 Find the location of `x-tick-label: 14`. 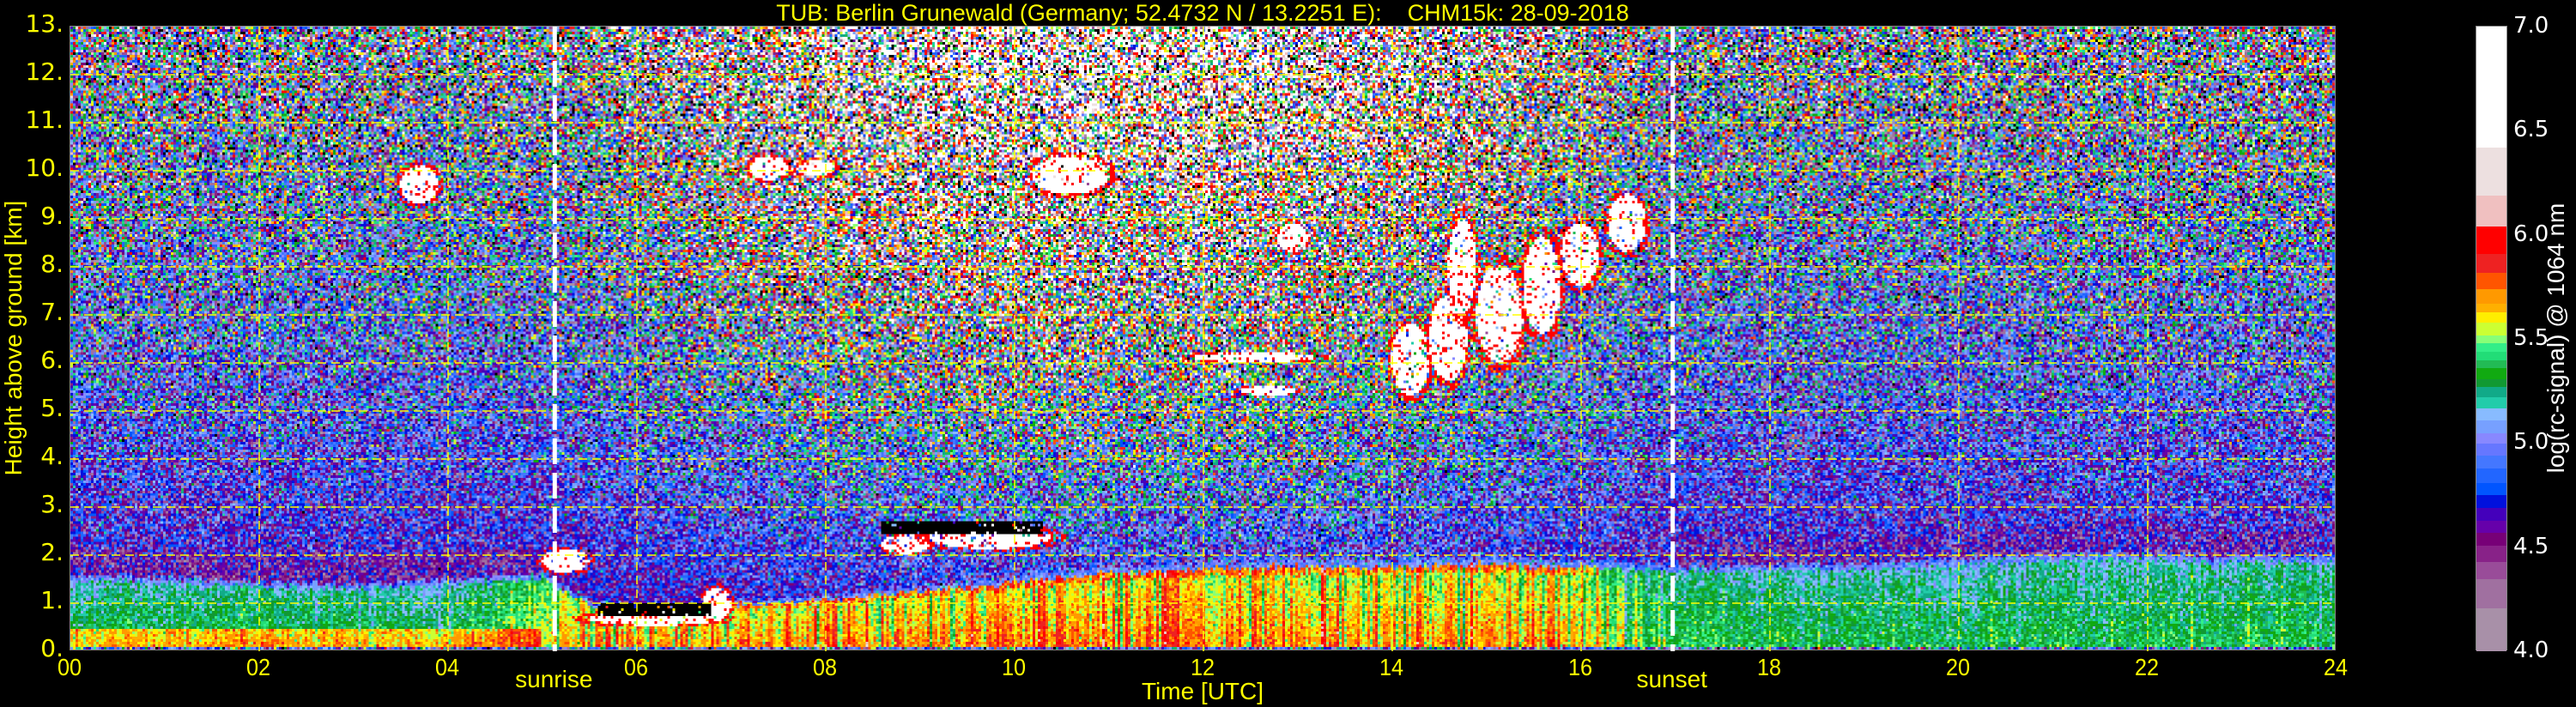

x-tick-label: 14 is located at coordinates (1391, 667).